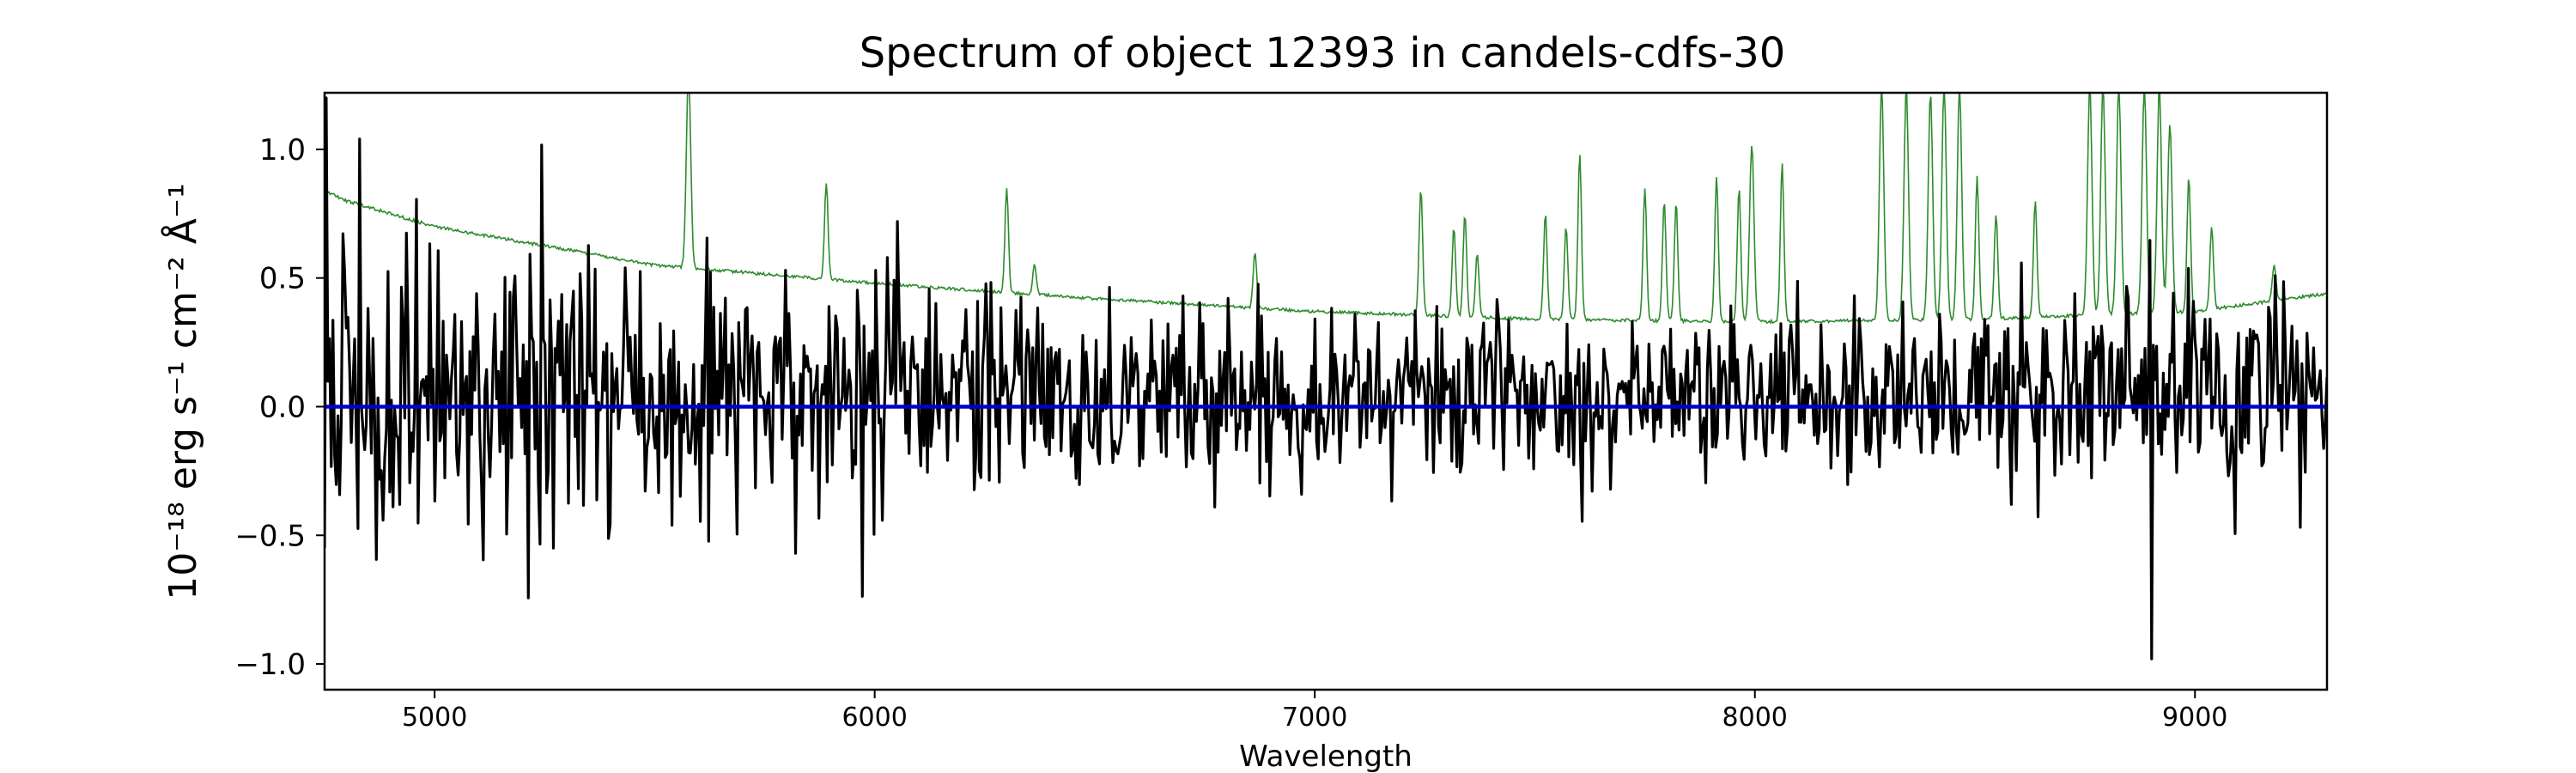 This screenshot has width=2576, height=773. I want to click on x-tick-label: 9000, so click(2194, 718).